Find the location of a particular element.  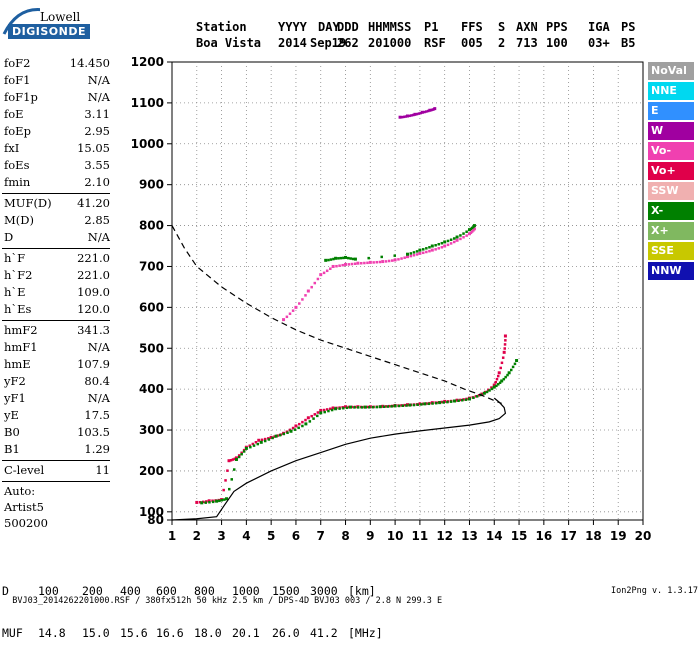

x-tick-label: 6 is located at coordinates (296, 536).